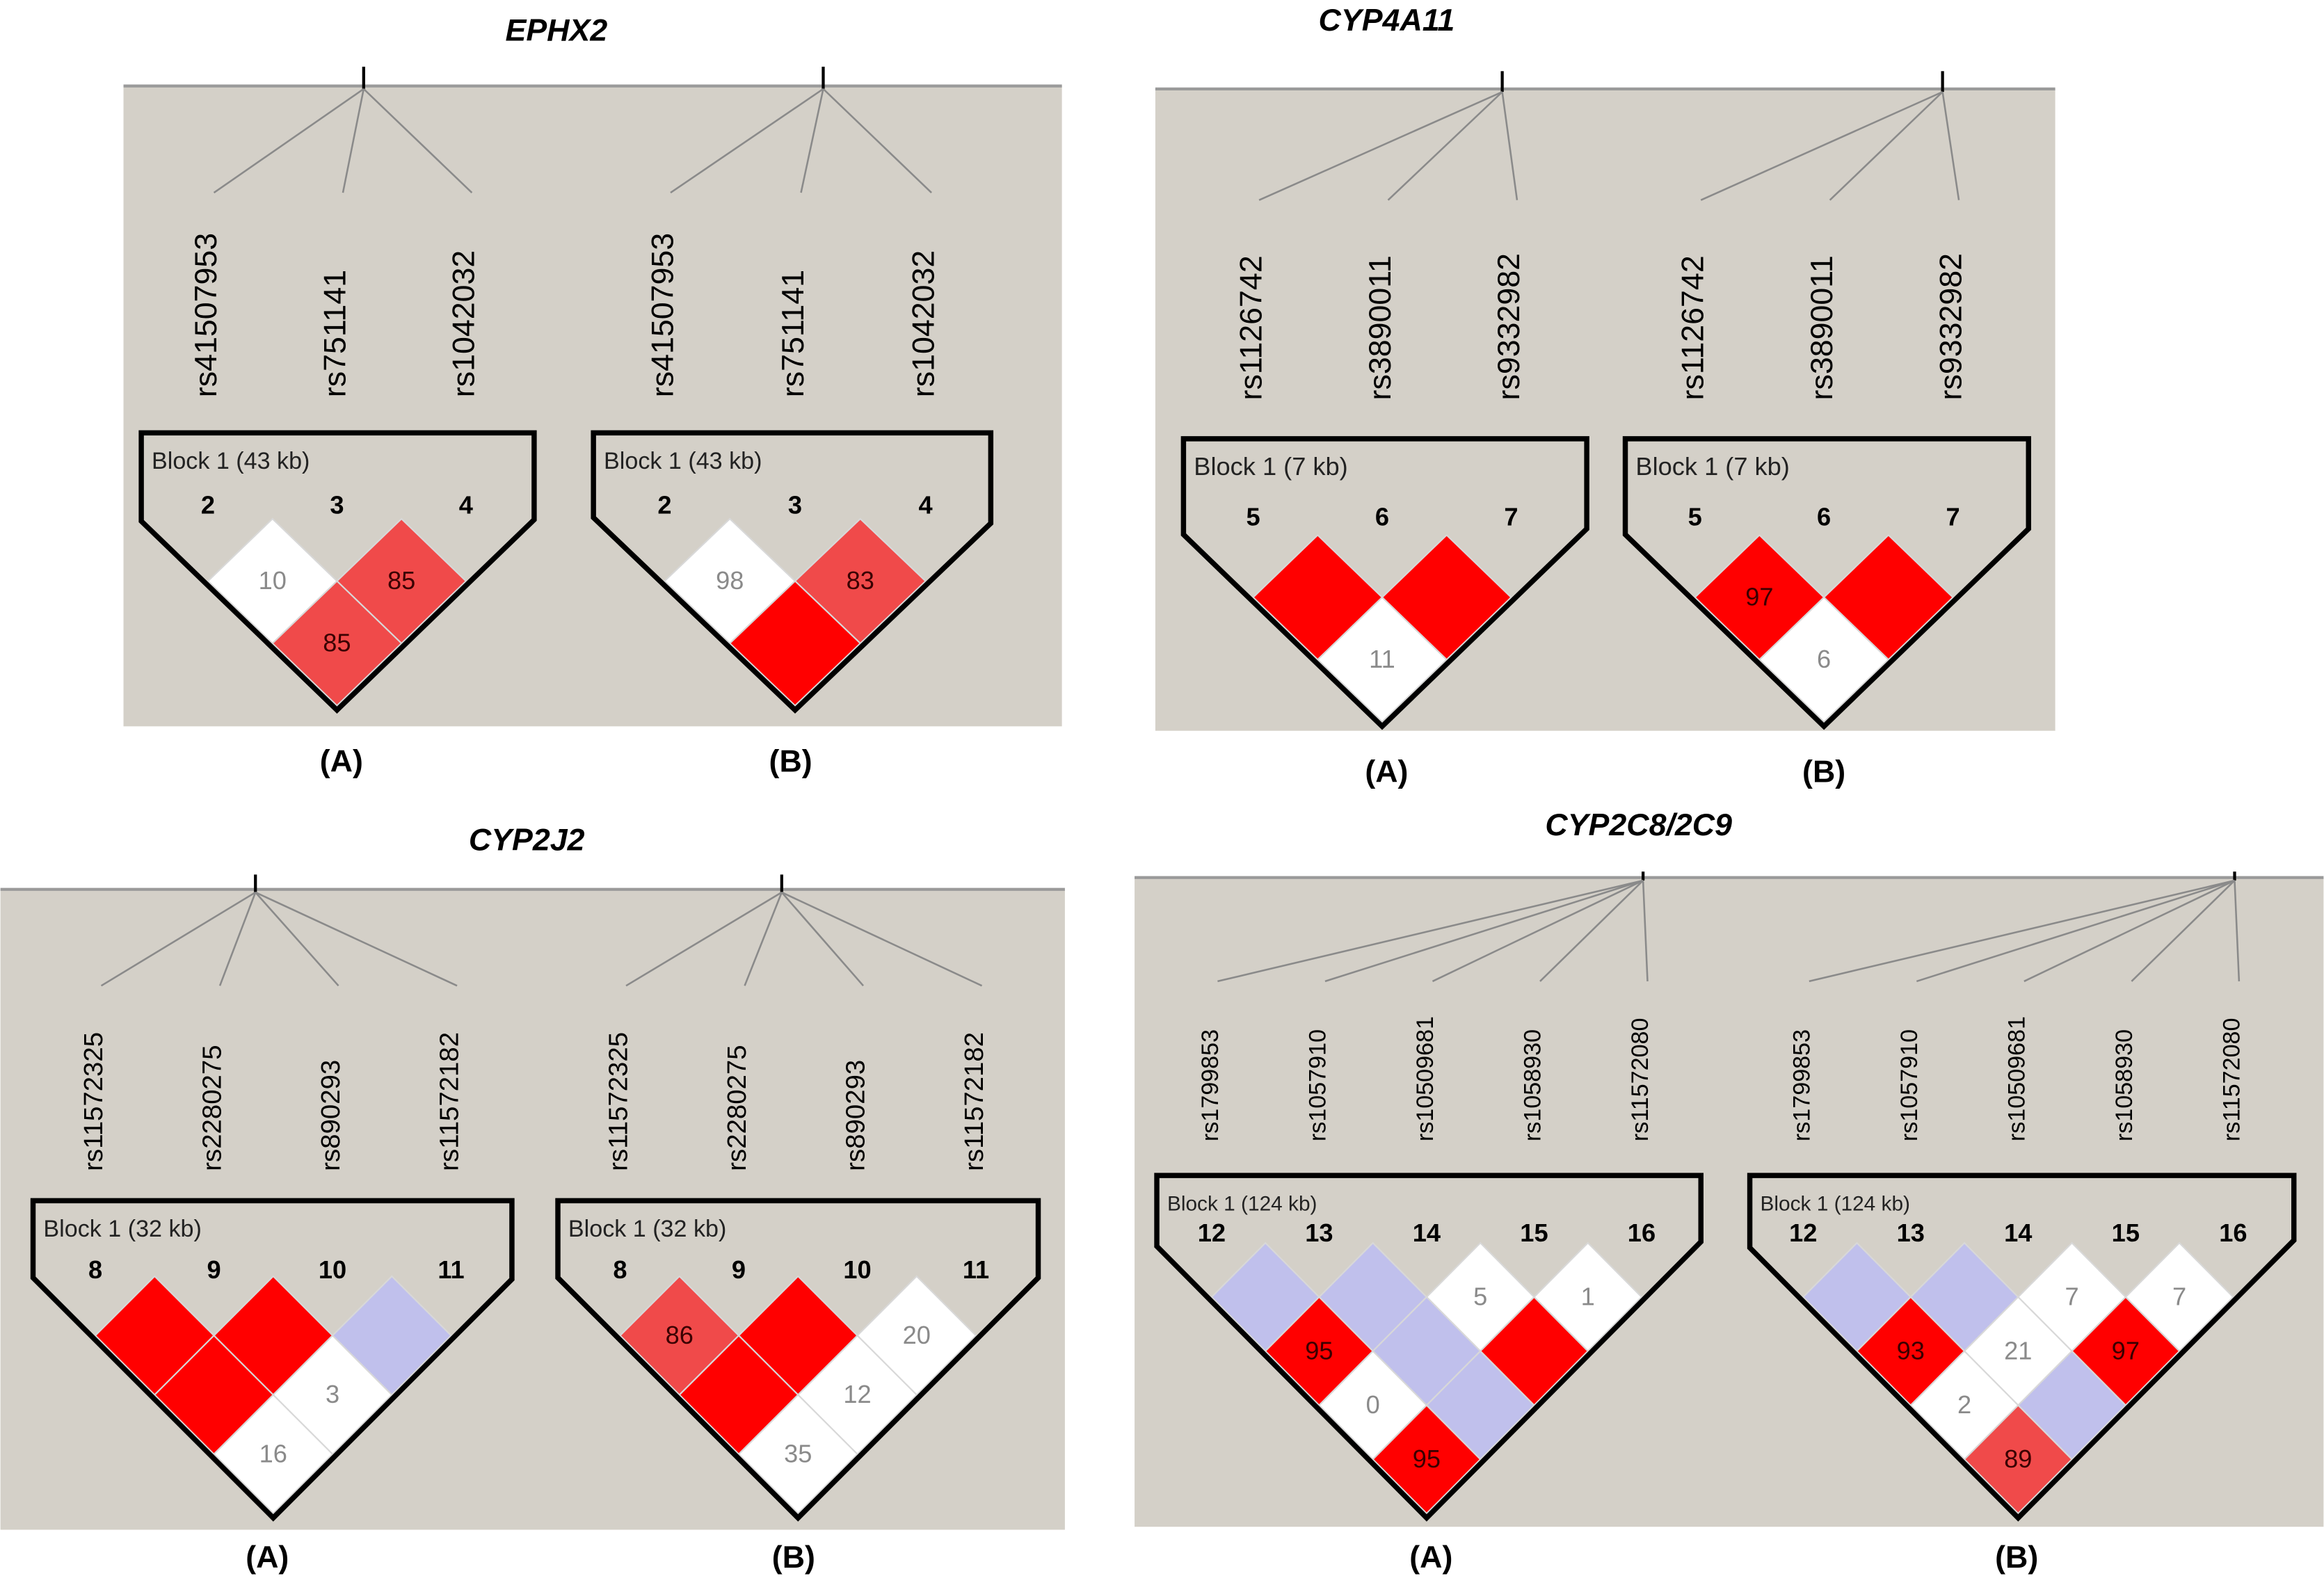 The height and width of the screenshot is (1592, 2324). I want to click on ld-value: 89, so click(2018, 1459).